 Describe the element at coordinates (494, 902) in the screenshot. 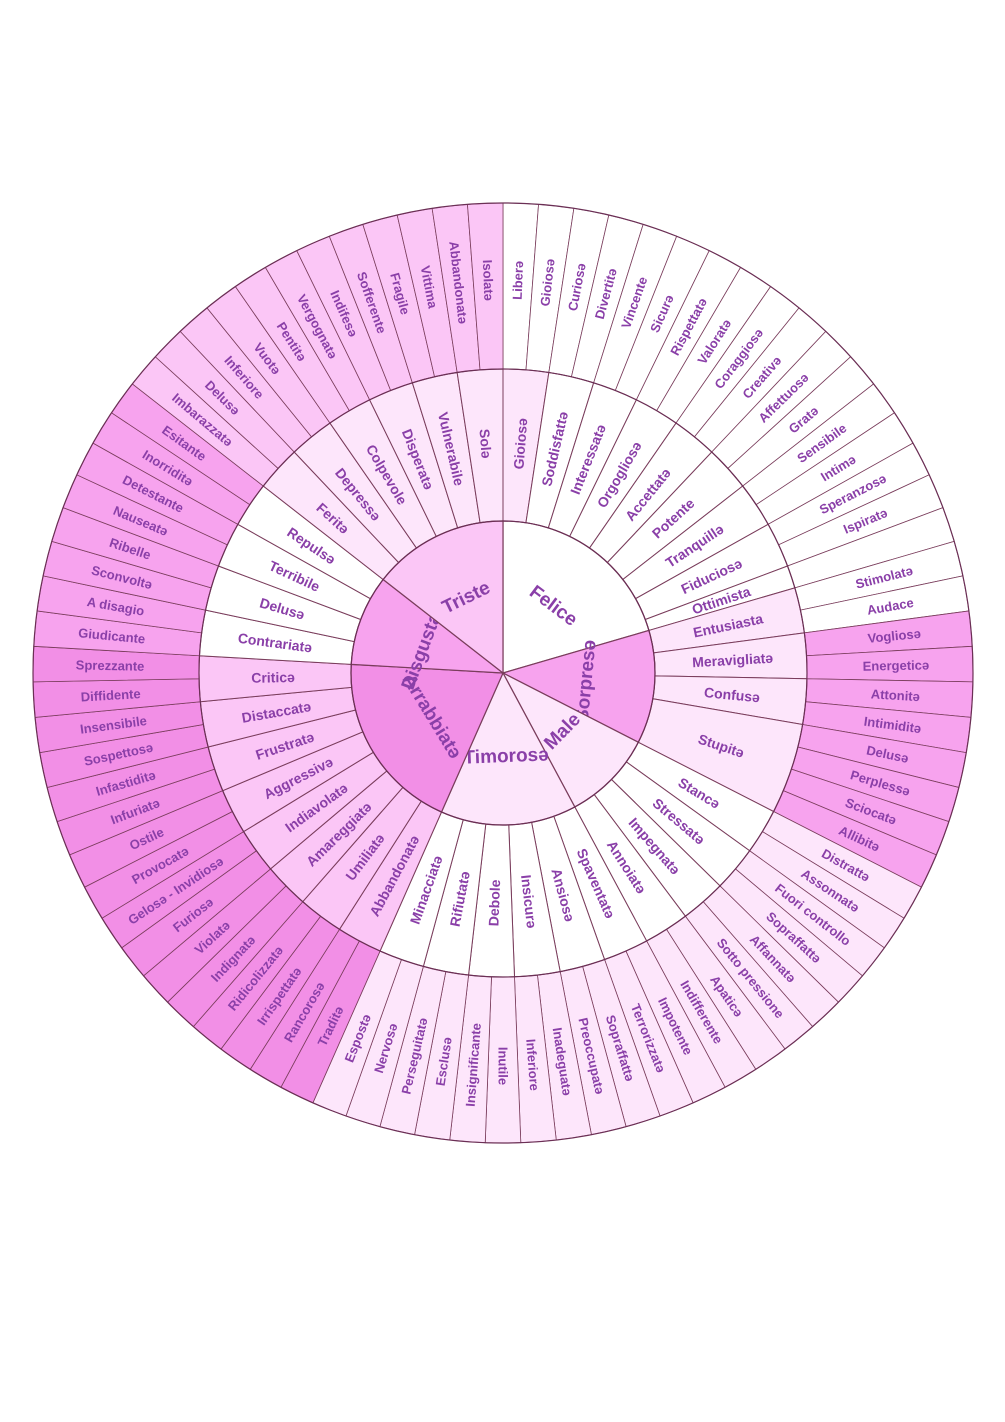

I see `sub-emotion-label: Debole` at that location.